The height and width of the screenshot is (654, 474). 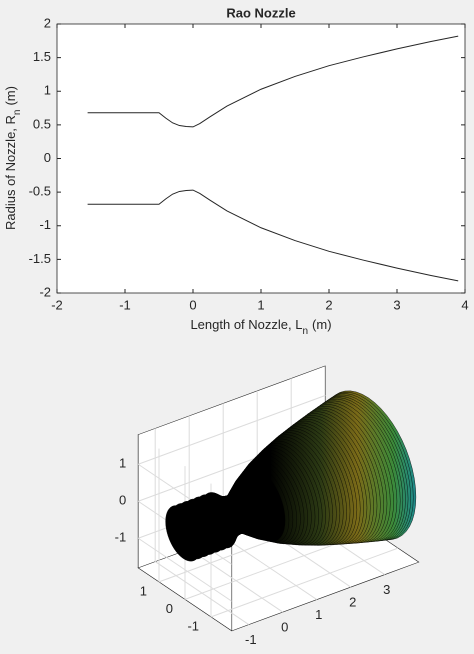 I want to click on z-tick-label: 1, so click(x=122, y=463).